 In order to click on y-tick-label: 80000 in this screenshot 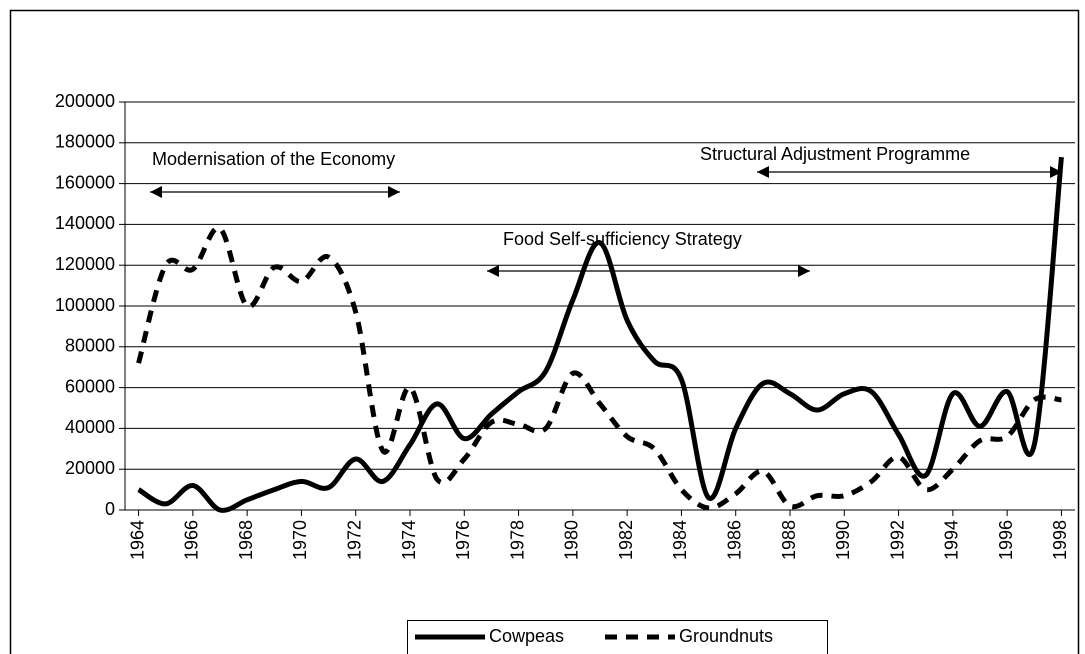, I will do `click(90, 346)`.